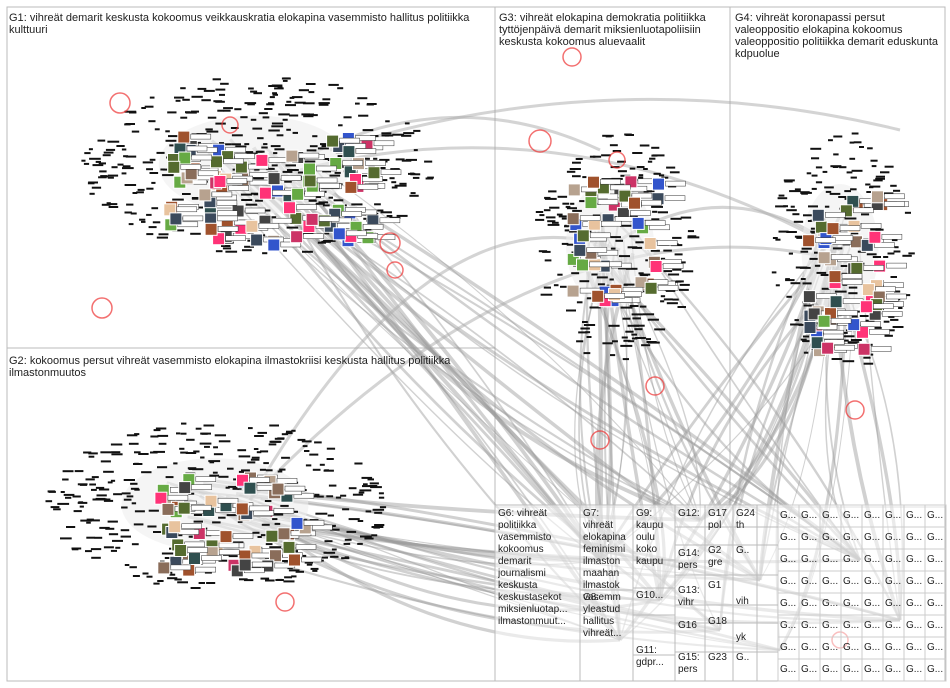 The image size is (950, 688). What do you see at coordinates (689, 657) in the screenshot?
I see `small-group-label-g15: G15:` at bounding box center [689, 657].